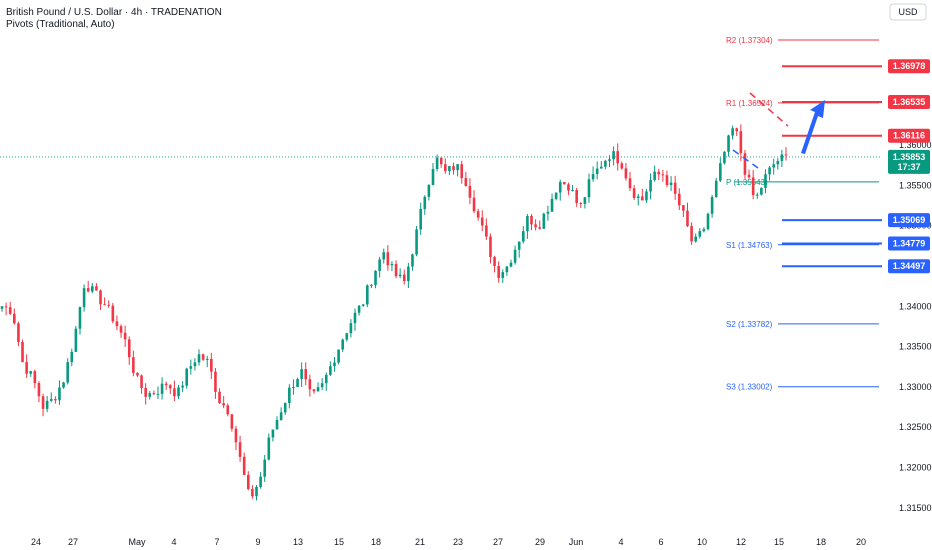 Image resolution: width=932 pixels, height=550 pixels. I want to click on level-tag-text: 1.34779, so click(909, 243).